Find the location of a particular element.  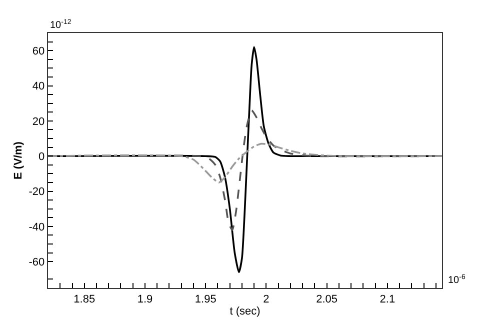

y-tick-label: 40 is located at coordinates (38, 86).